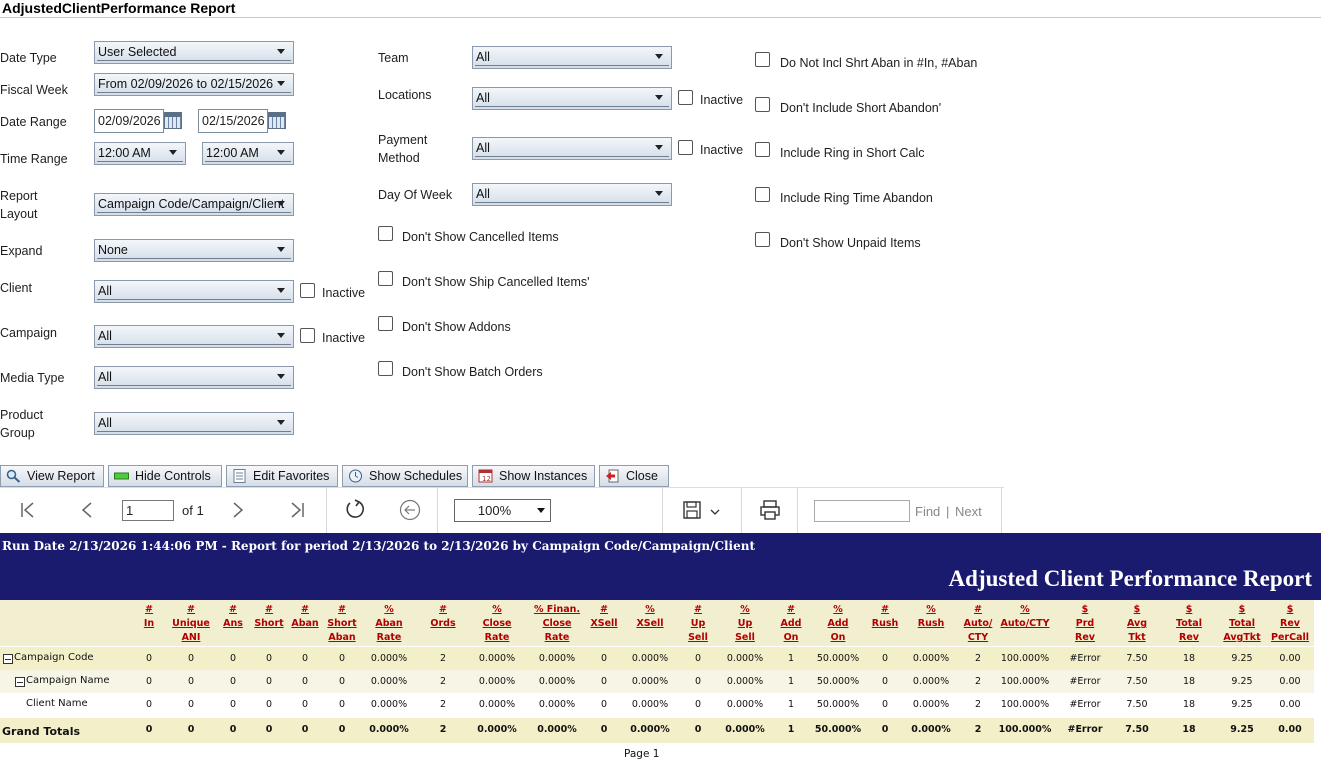 This screenshot has width=1321, height=763. What do you see at coordinates (649, 617) in the screenshot?
I see `column-header: % XSell` at bounding box center [649, 617].